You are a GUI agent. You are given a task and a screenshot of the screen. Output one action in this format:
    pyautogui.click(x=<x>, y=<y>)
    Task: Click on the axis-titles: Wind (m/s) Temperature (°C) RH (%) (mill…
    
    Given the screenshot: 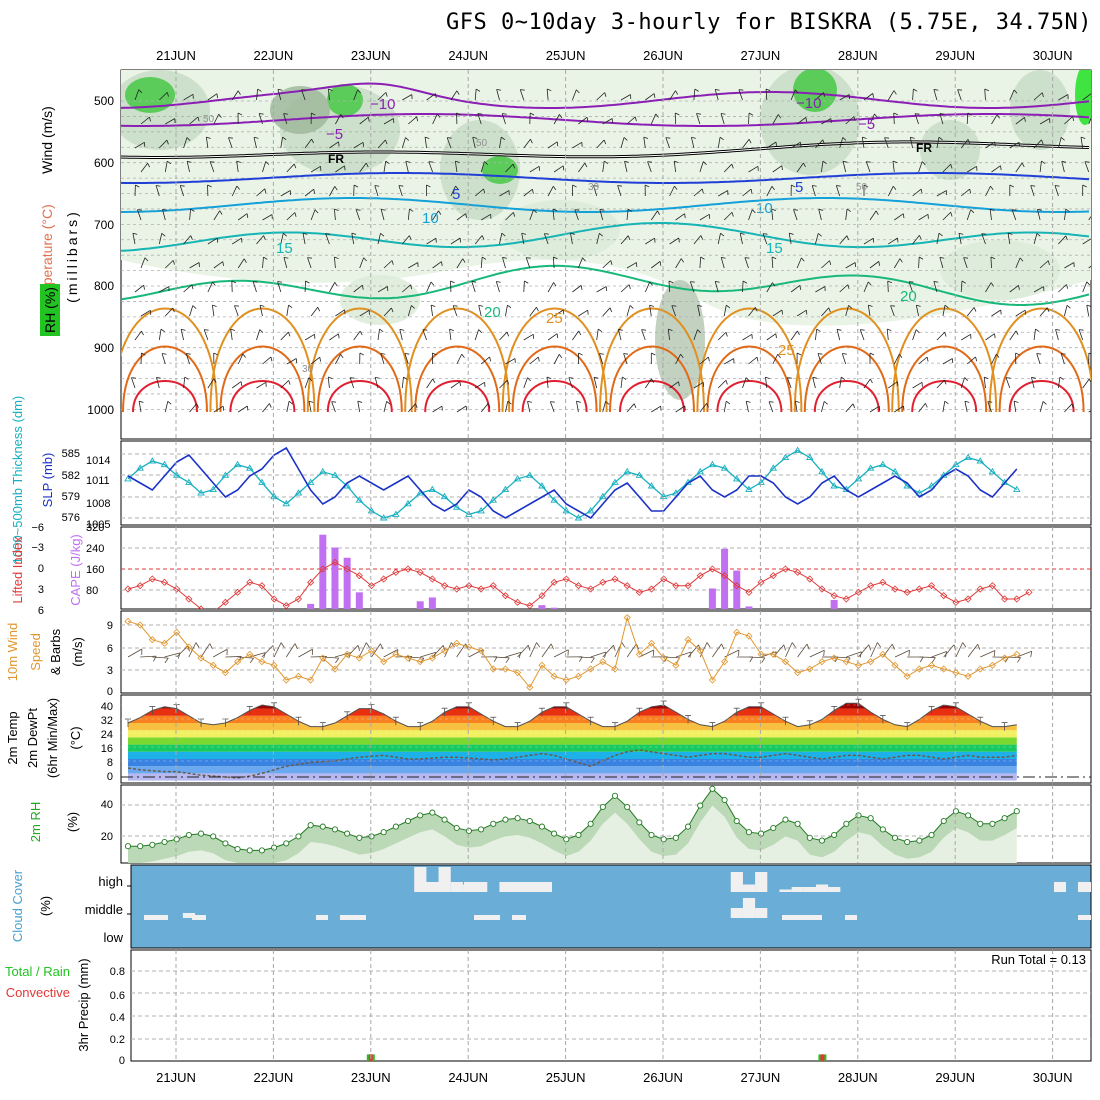 What is the action you would take?
    pyautogui.click(x=48, y=578)
    